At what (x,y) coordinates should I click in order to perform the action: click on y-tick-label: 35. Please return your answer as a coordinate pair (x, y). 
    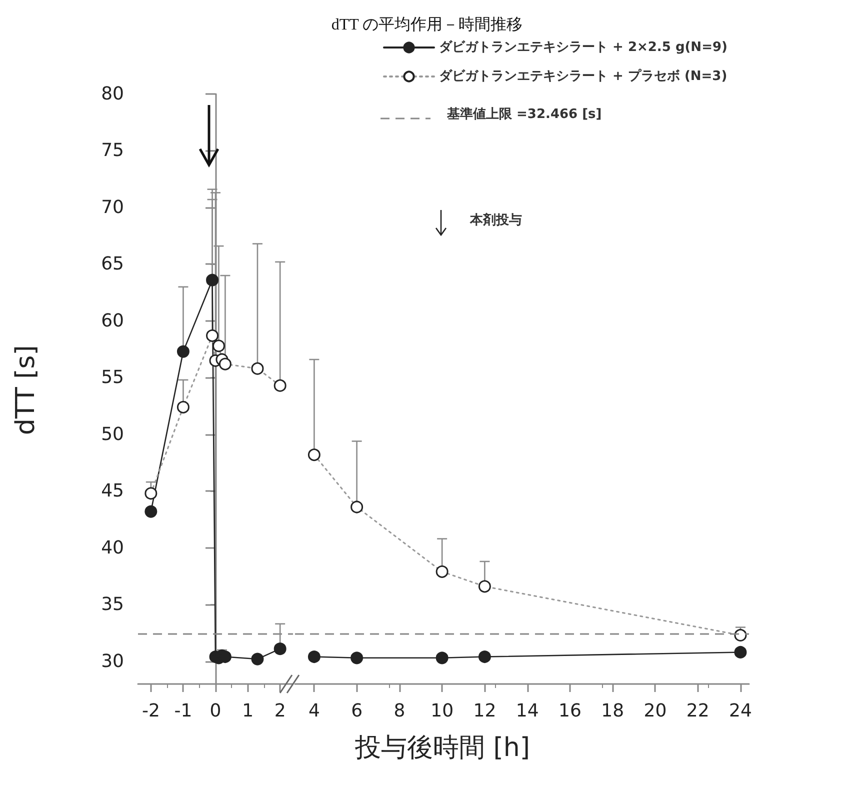
    Looking at the image, I should click on (112, 605).